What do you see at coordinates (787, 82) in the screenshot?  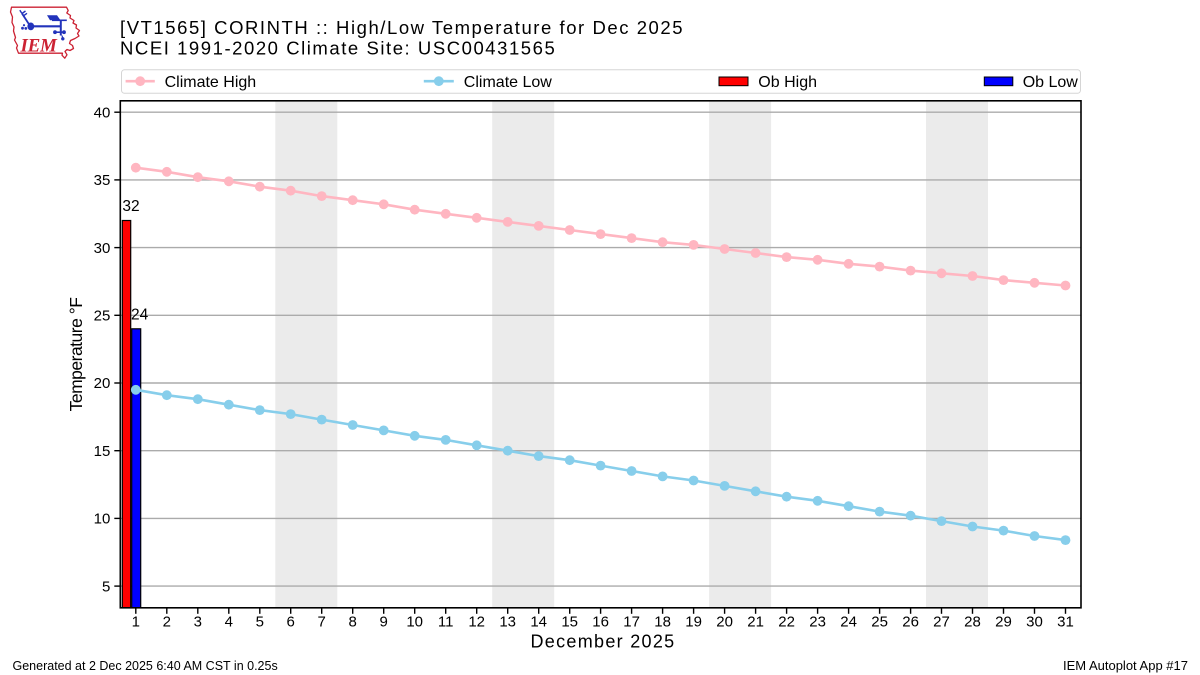 I see `svg-text: Ob High` at bounding box center [787, 82].